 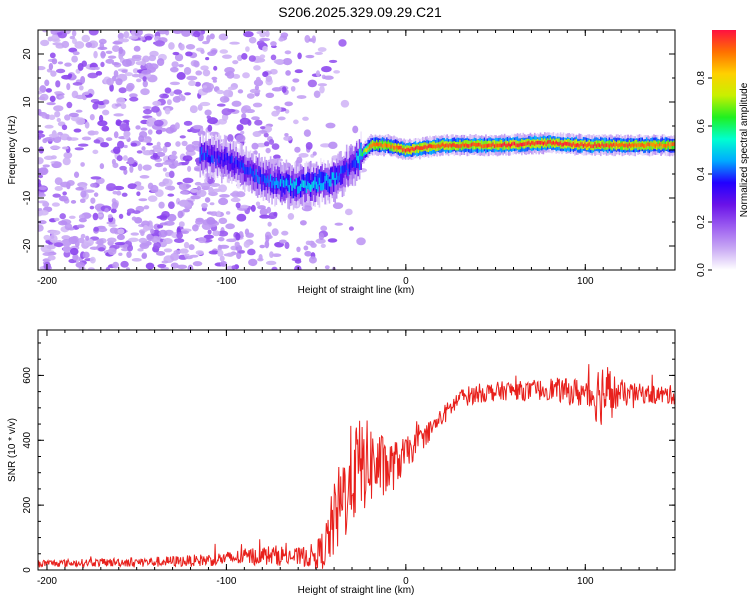 I want to click on y-tick-label: 600, so click(x=27, y=375).